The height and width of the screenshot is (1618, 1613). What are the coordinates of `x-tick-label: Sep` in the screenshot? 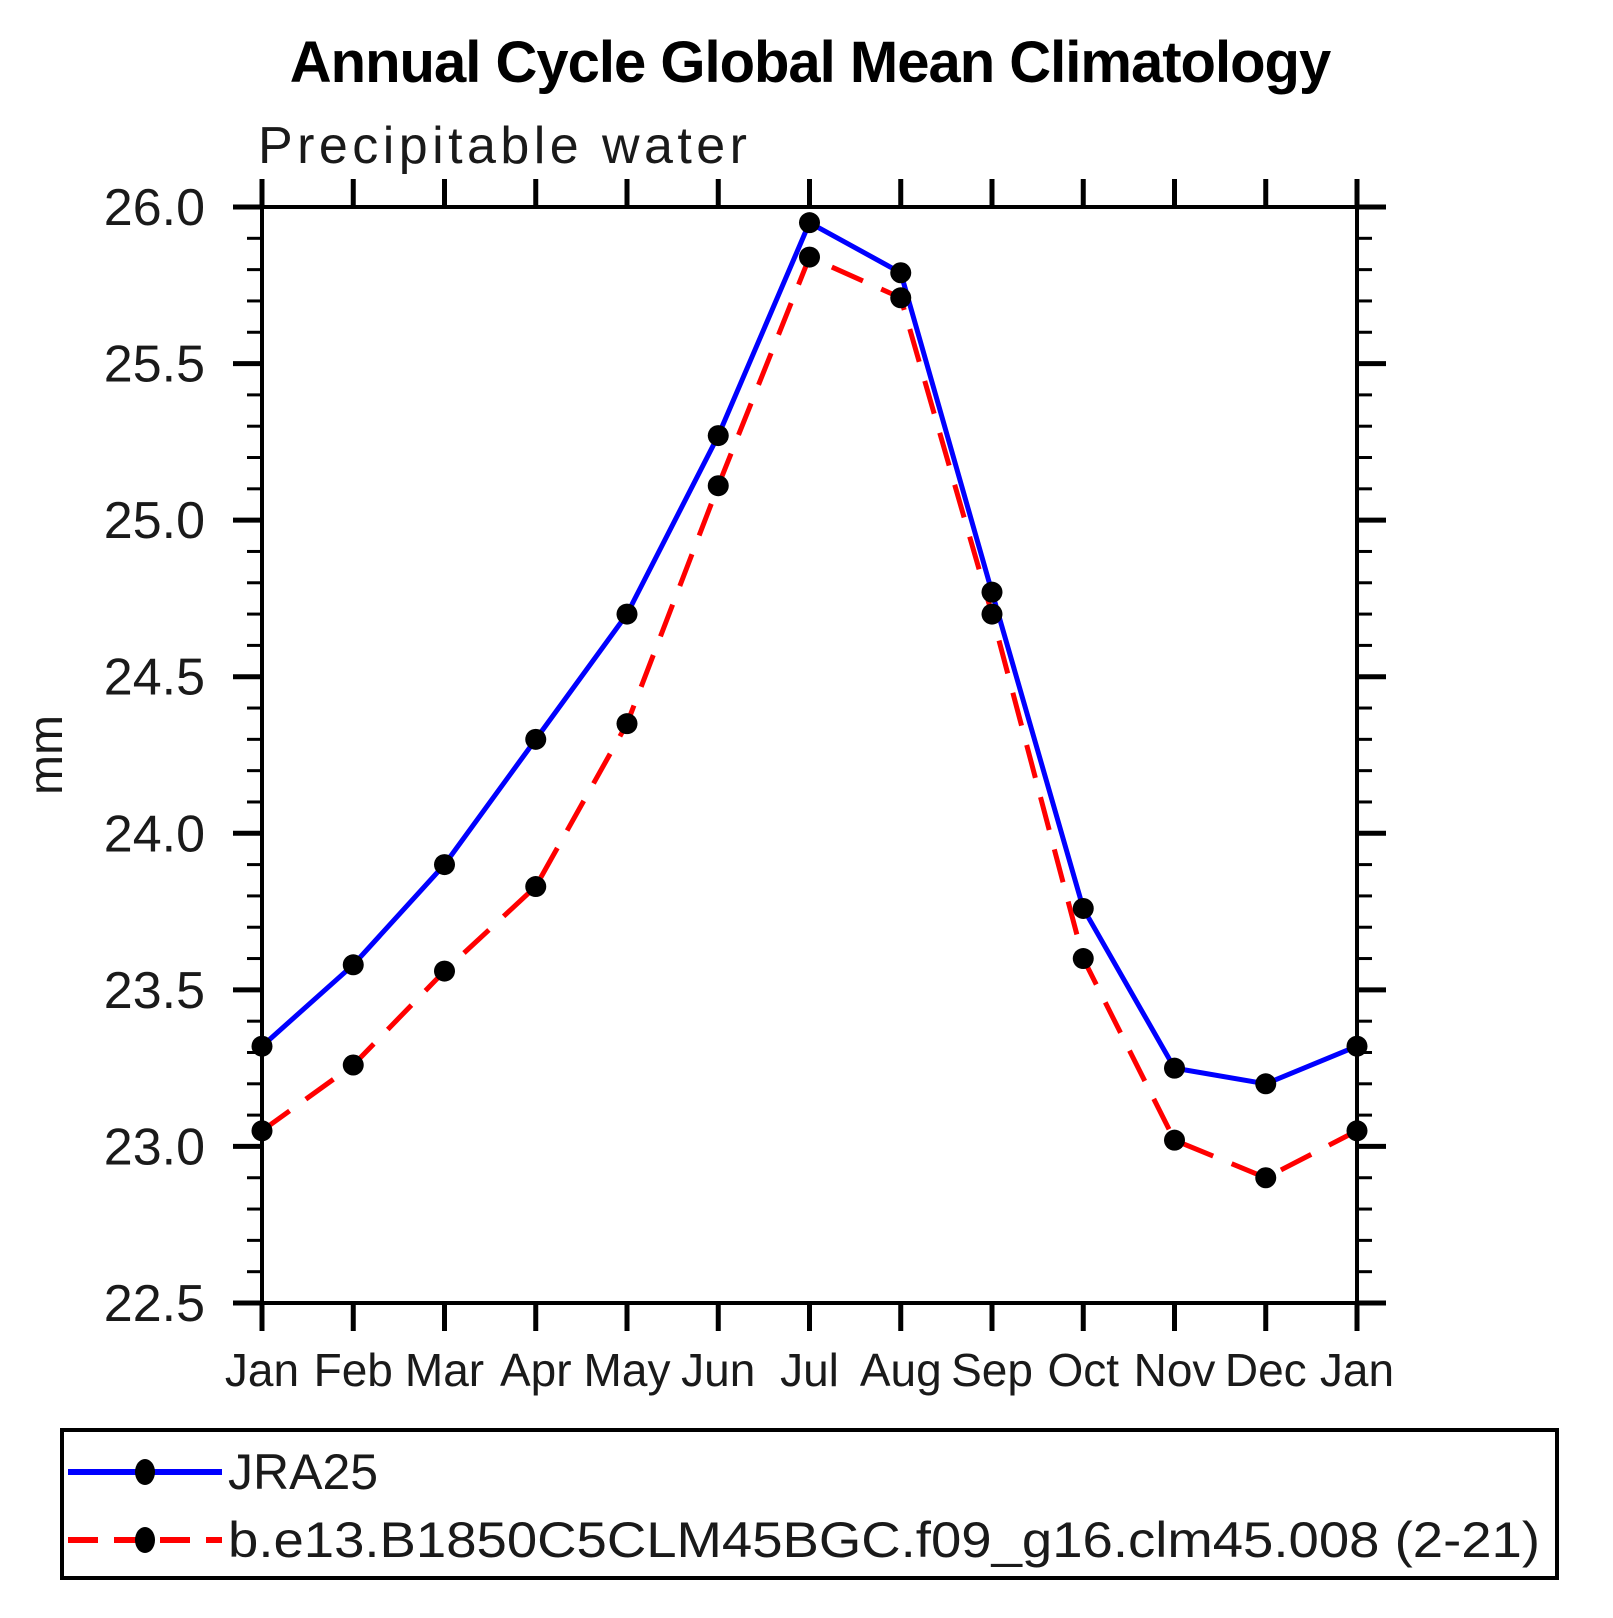 It's located at (992, 1370).